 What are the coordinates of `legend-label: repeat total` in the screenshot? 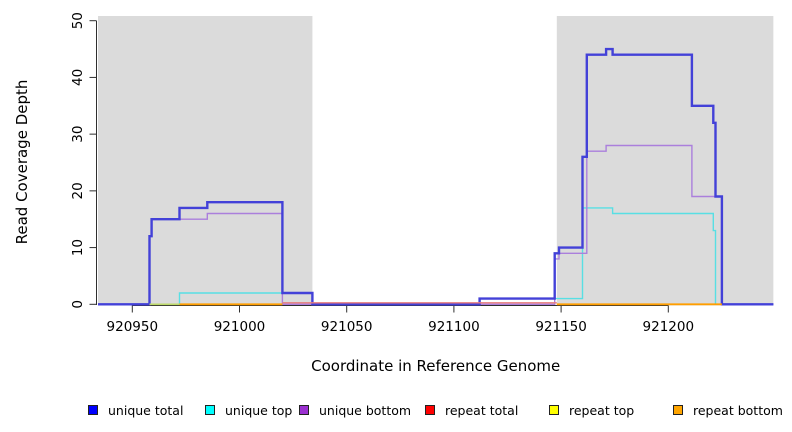 It's located at (482, 410).